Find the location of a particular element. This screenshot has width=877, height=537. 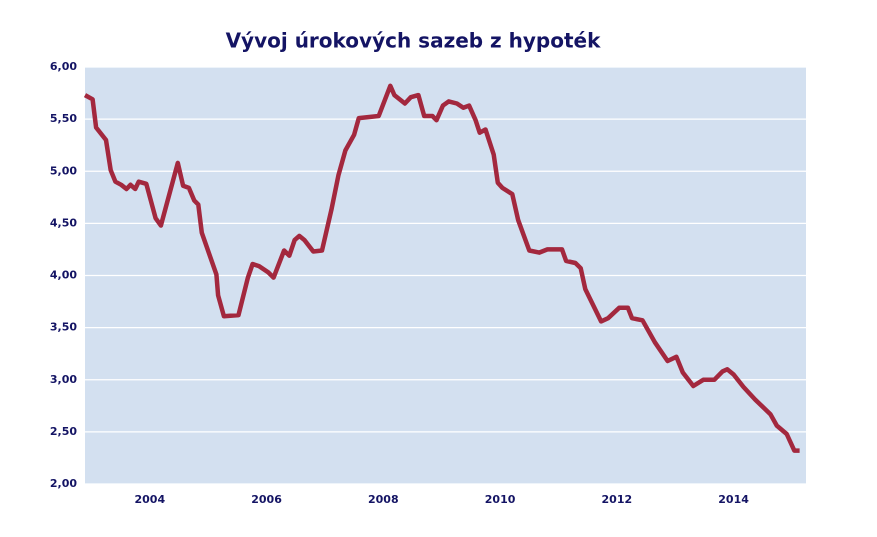

x-tick-label: 2010 is located at coordinates (500, 499).